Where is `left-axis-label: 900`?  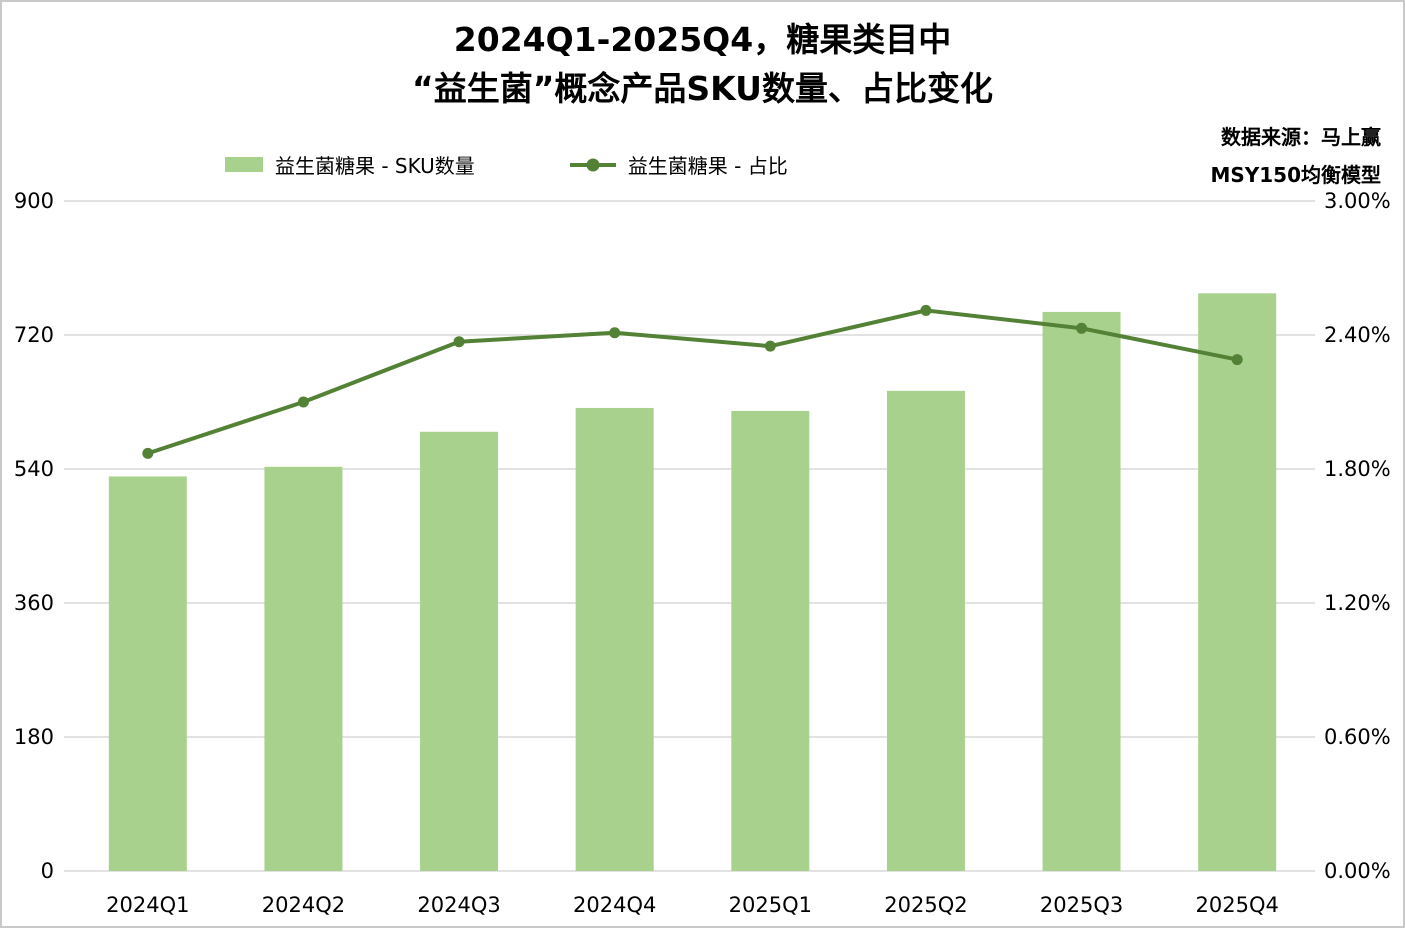 left-axis-label: 900 is located at coordinates (34, 201).